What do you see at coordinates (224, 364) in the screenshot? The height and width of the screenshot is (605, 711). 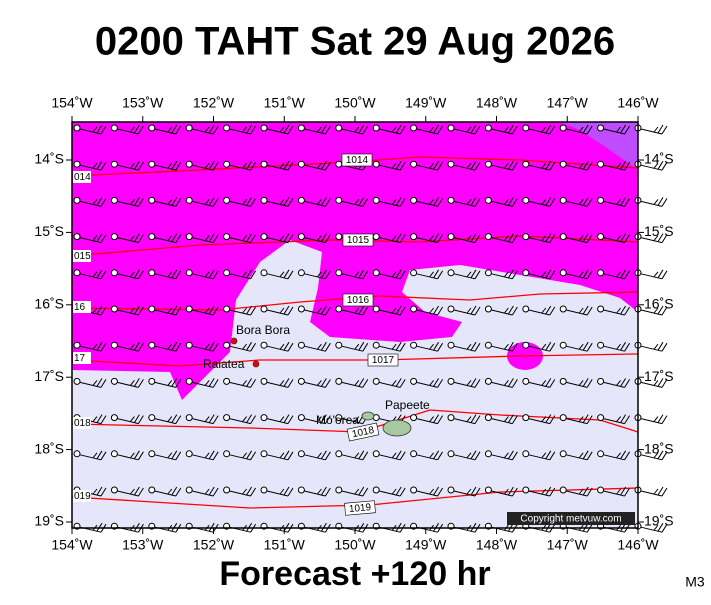 I see `place-label: Raiatea` at bounding box center [224, 364].